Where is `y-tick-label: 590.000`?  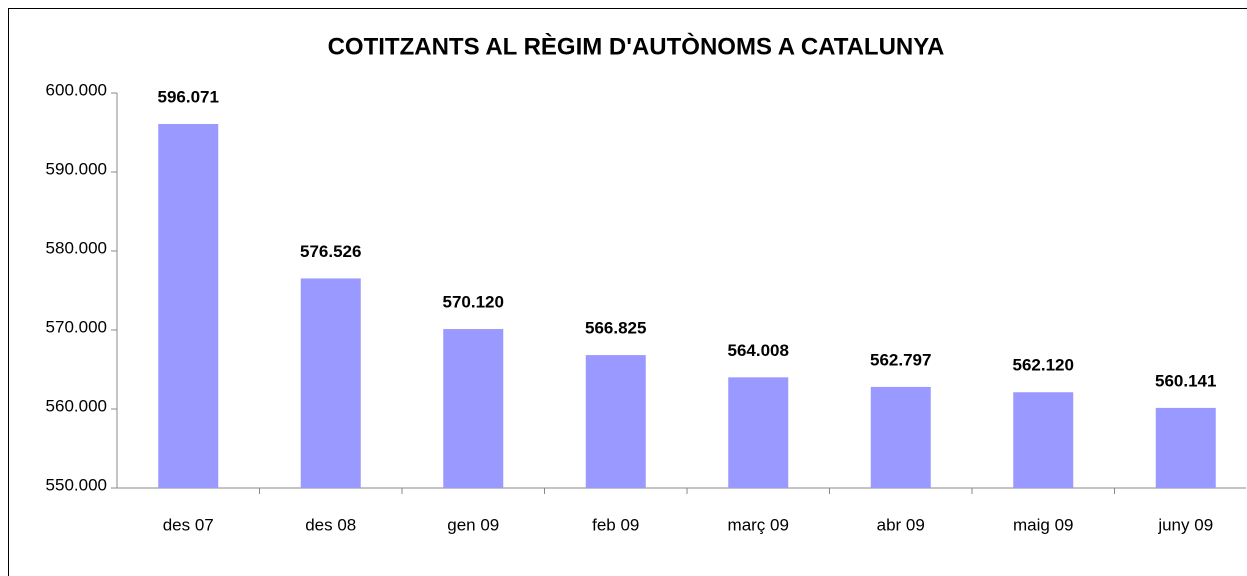 y-tick-label: 590.000 is located at coordinates (76, 168).